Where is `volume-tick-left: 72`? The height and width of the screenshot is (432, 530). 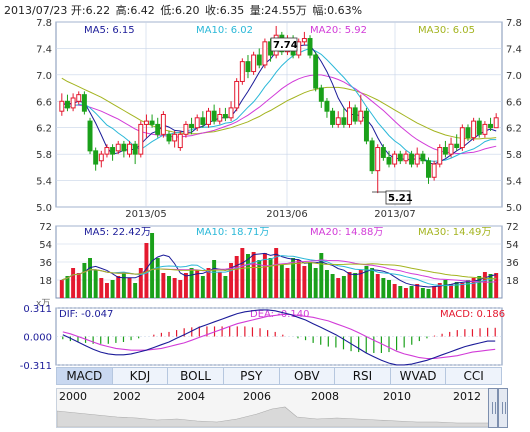 volume-tick-left: 72 is located at coordinates (45, 227).